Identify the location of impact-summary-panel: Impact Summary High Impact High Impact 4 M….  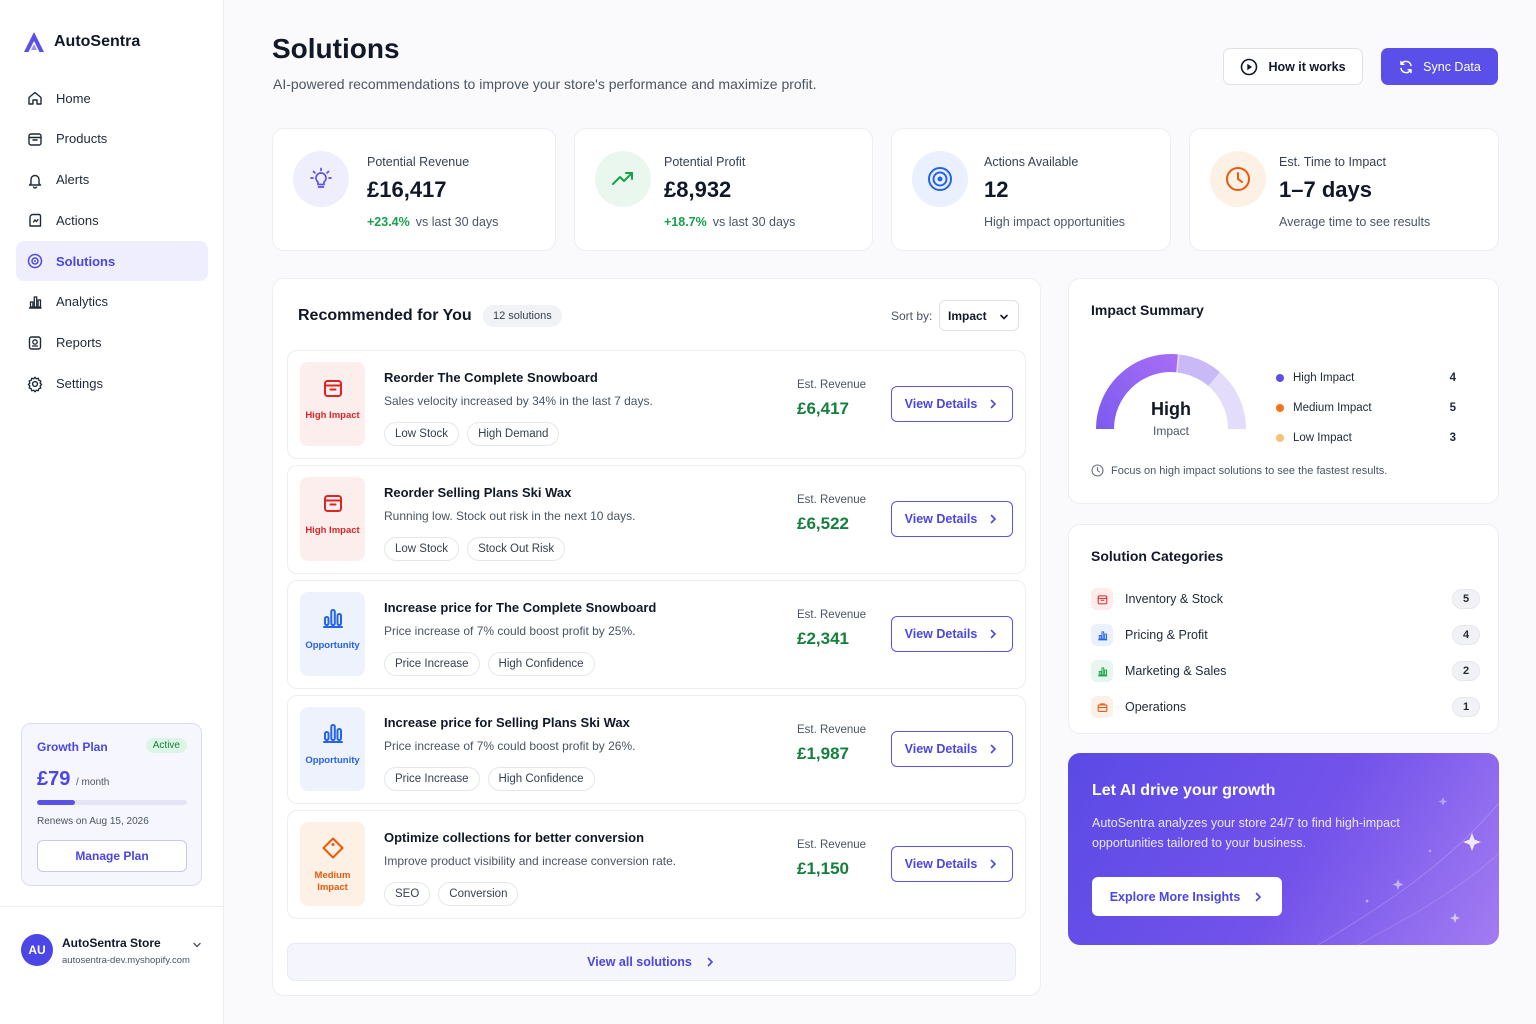
(1283, 391).